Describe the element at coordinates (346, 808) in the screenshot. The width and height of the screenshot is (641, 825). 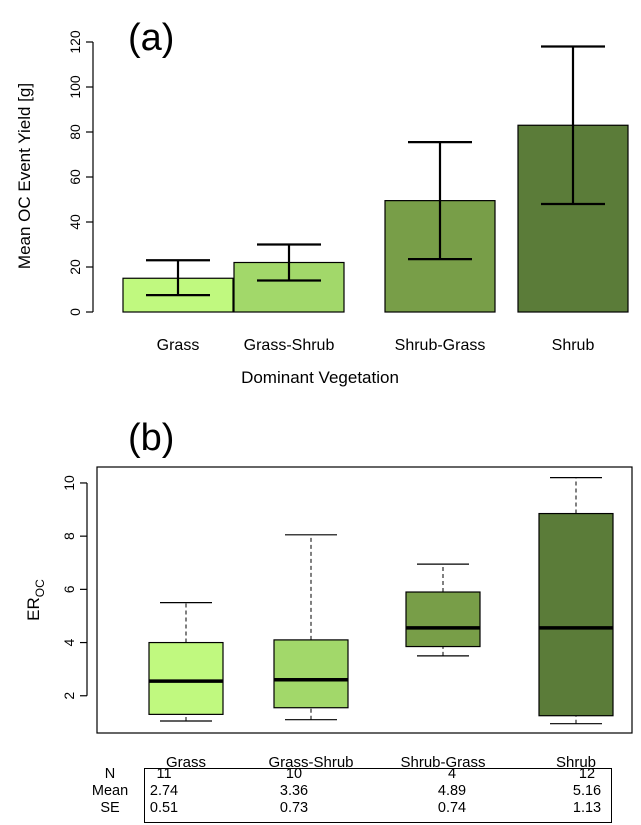
I see `stats-row-se: SE 0.51 0.73 0.74 1.13` at that location.